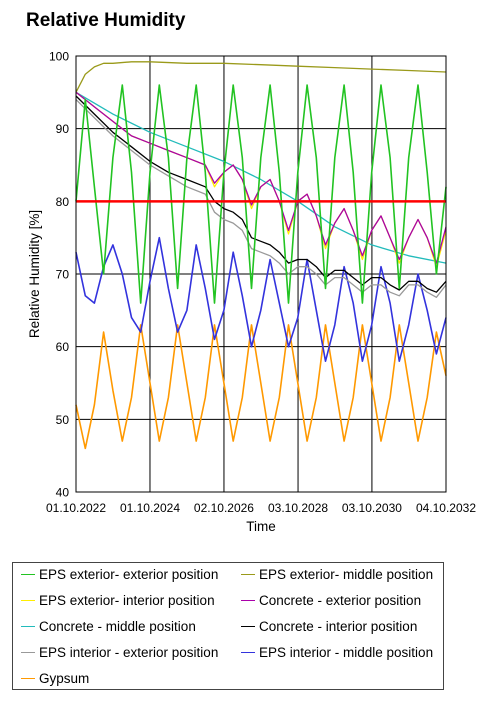 The width and height of the screenshot is (496, 702). What do you see at coordinates (63, 347) in the screenshot?
I see `y-tick-label: 60` at bounding box center [63, 347].